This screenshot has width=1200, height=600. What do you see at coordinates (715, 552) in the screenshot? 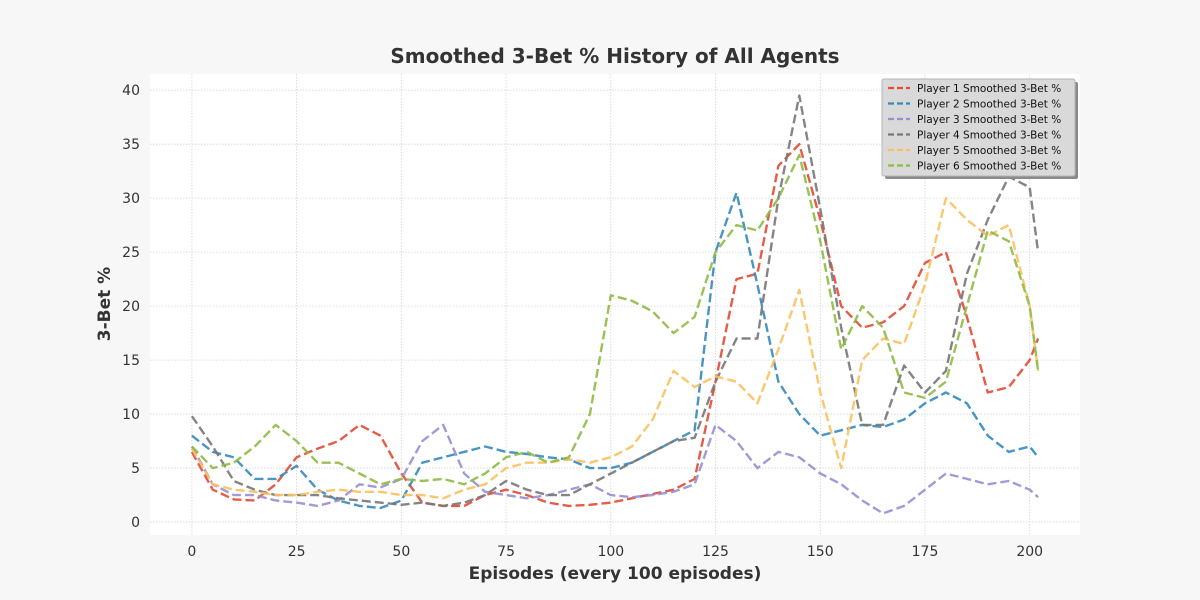
I see `x-tick-label: 125` at bounding box center [715, 552].